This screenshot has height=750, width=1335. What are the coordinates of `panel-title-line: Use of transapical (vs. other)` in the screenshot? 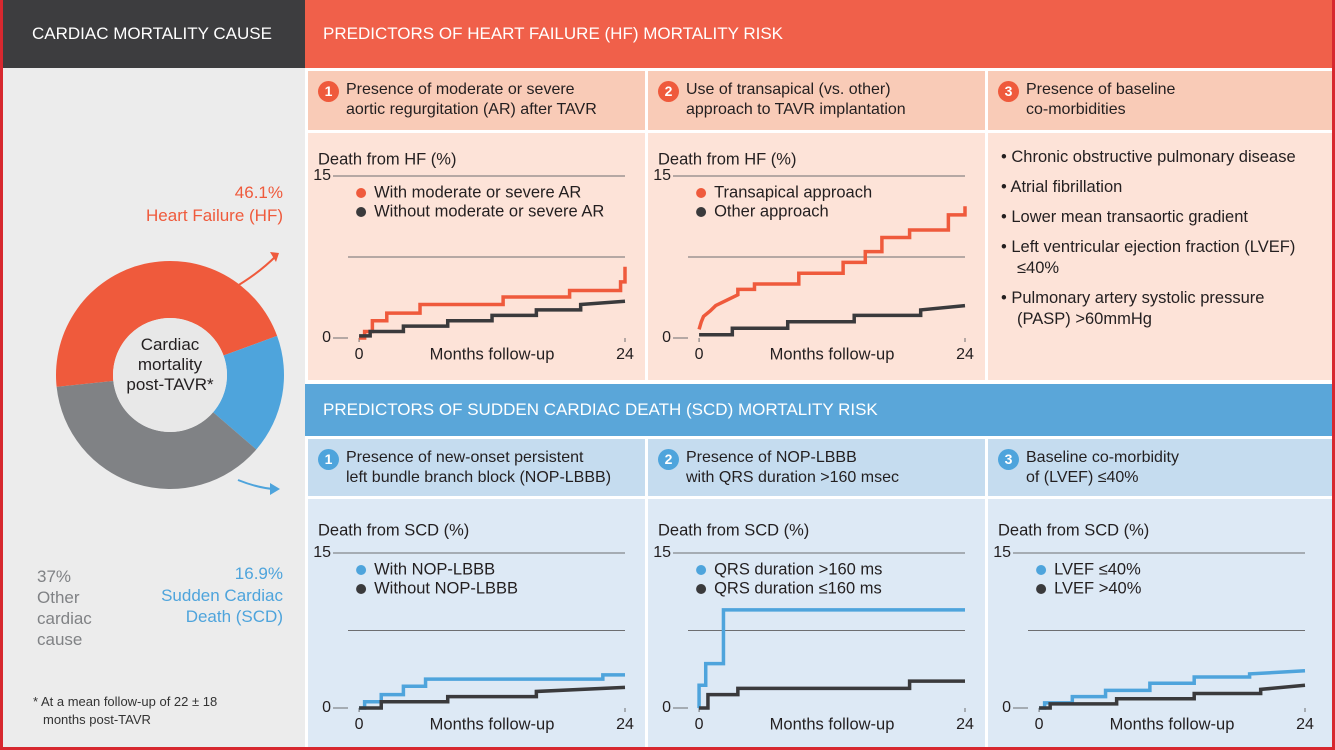 It's located at (788, 89).